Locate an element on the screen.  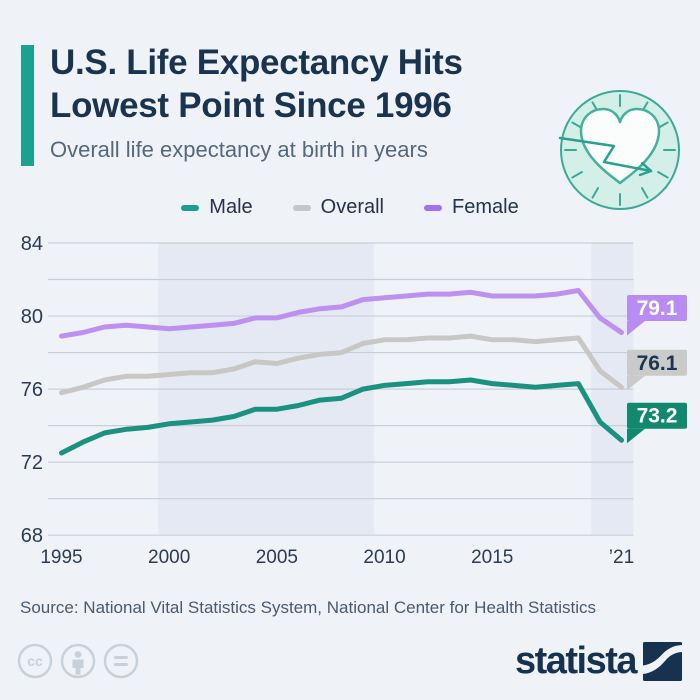
legend-item-female: Female is located at coordinates (471, 207).